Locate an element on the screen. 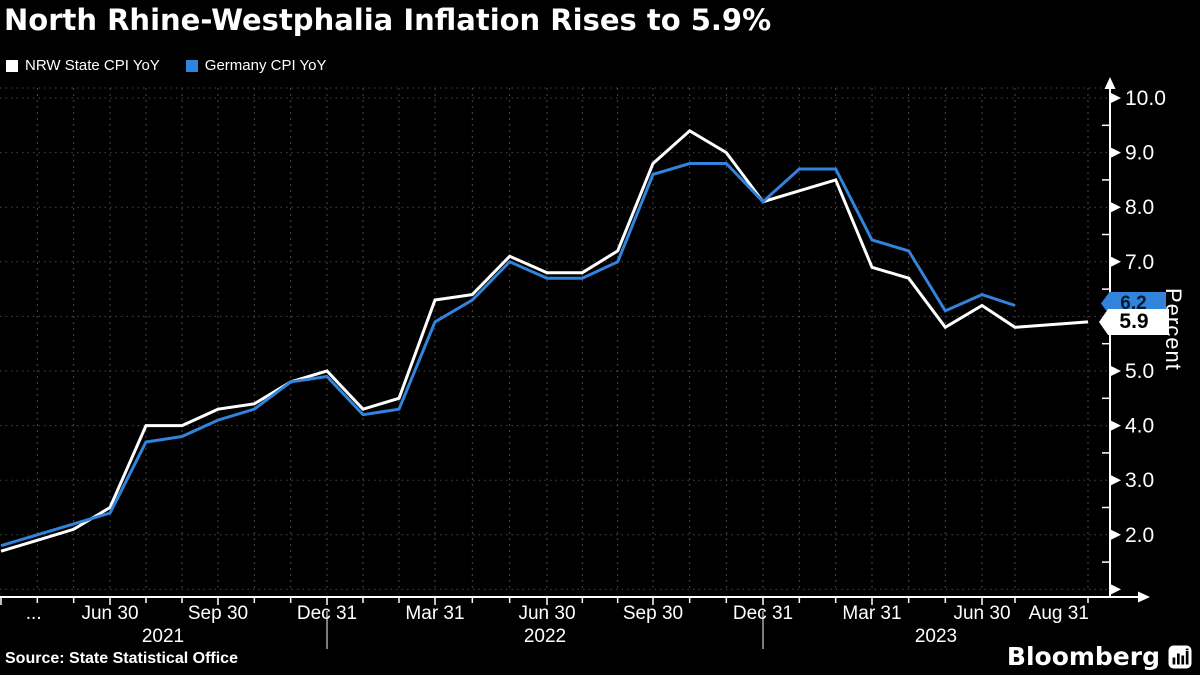  y-tick-label: 9.0 is located at coordinates (1139, 153).